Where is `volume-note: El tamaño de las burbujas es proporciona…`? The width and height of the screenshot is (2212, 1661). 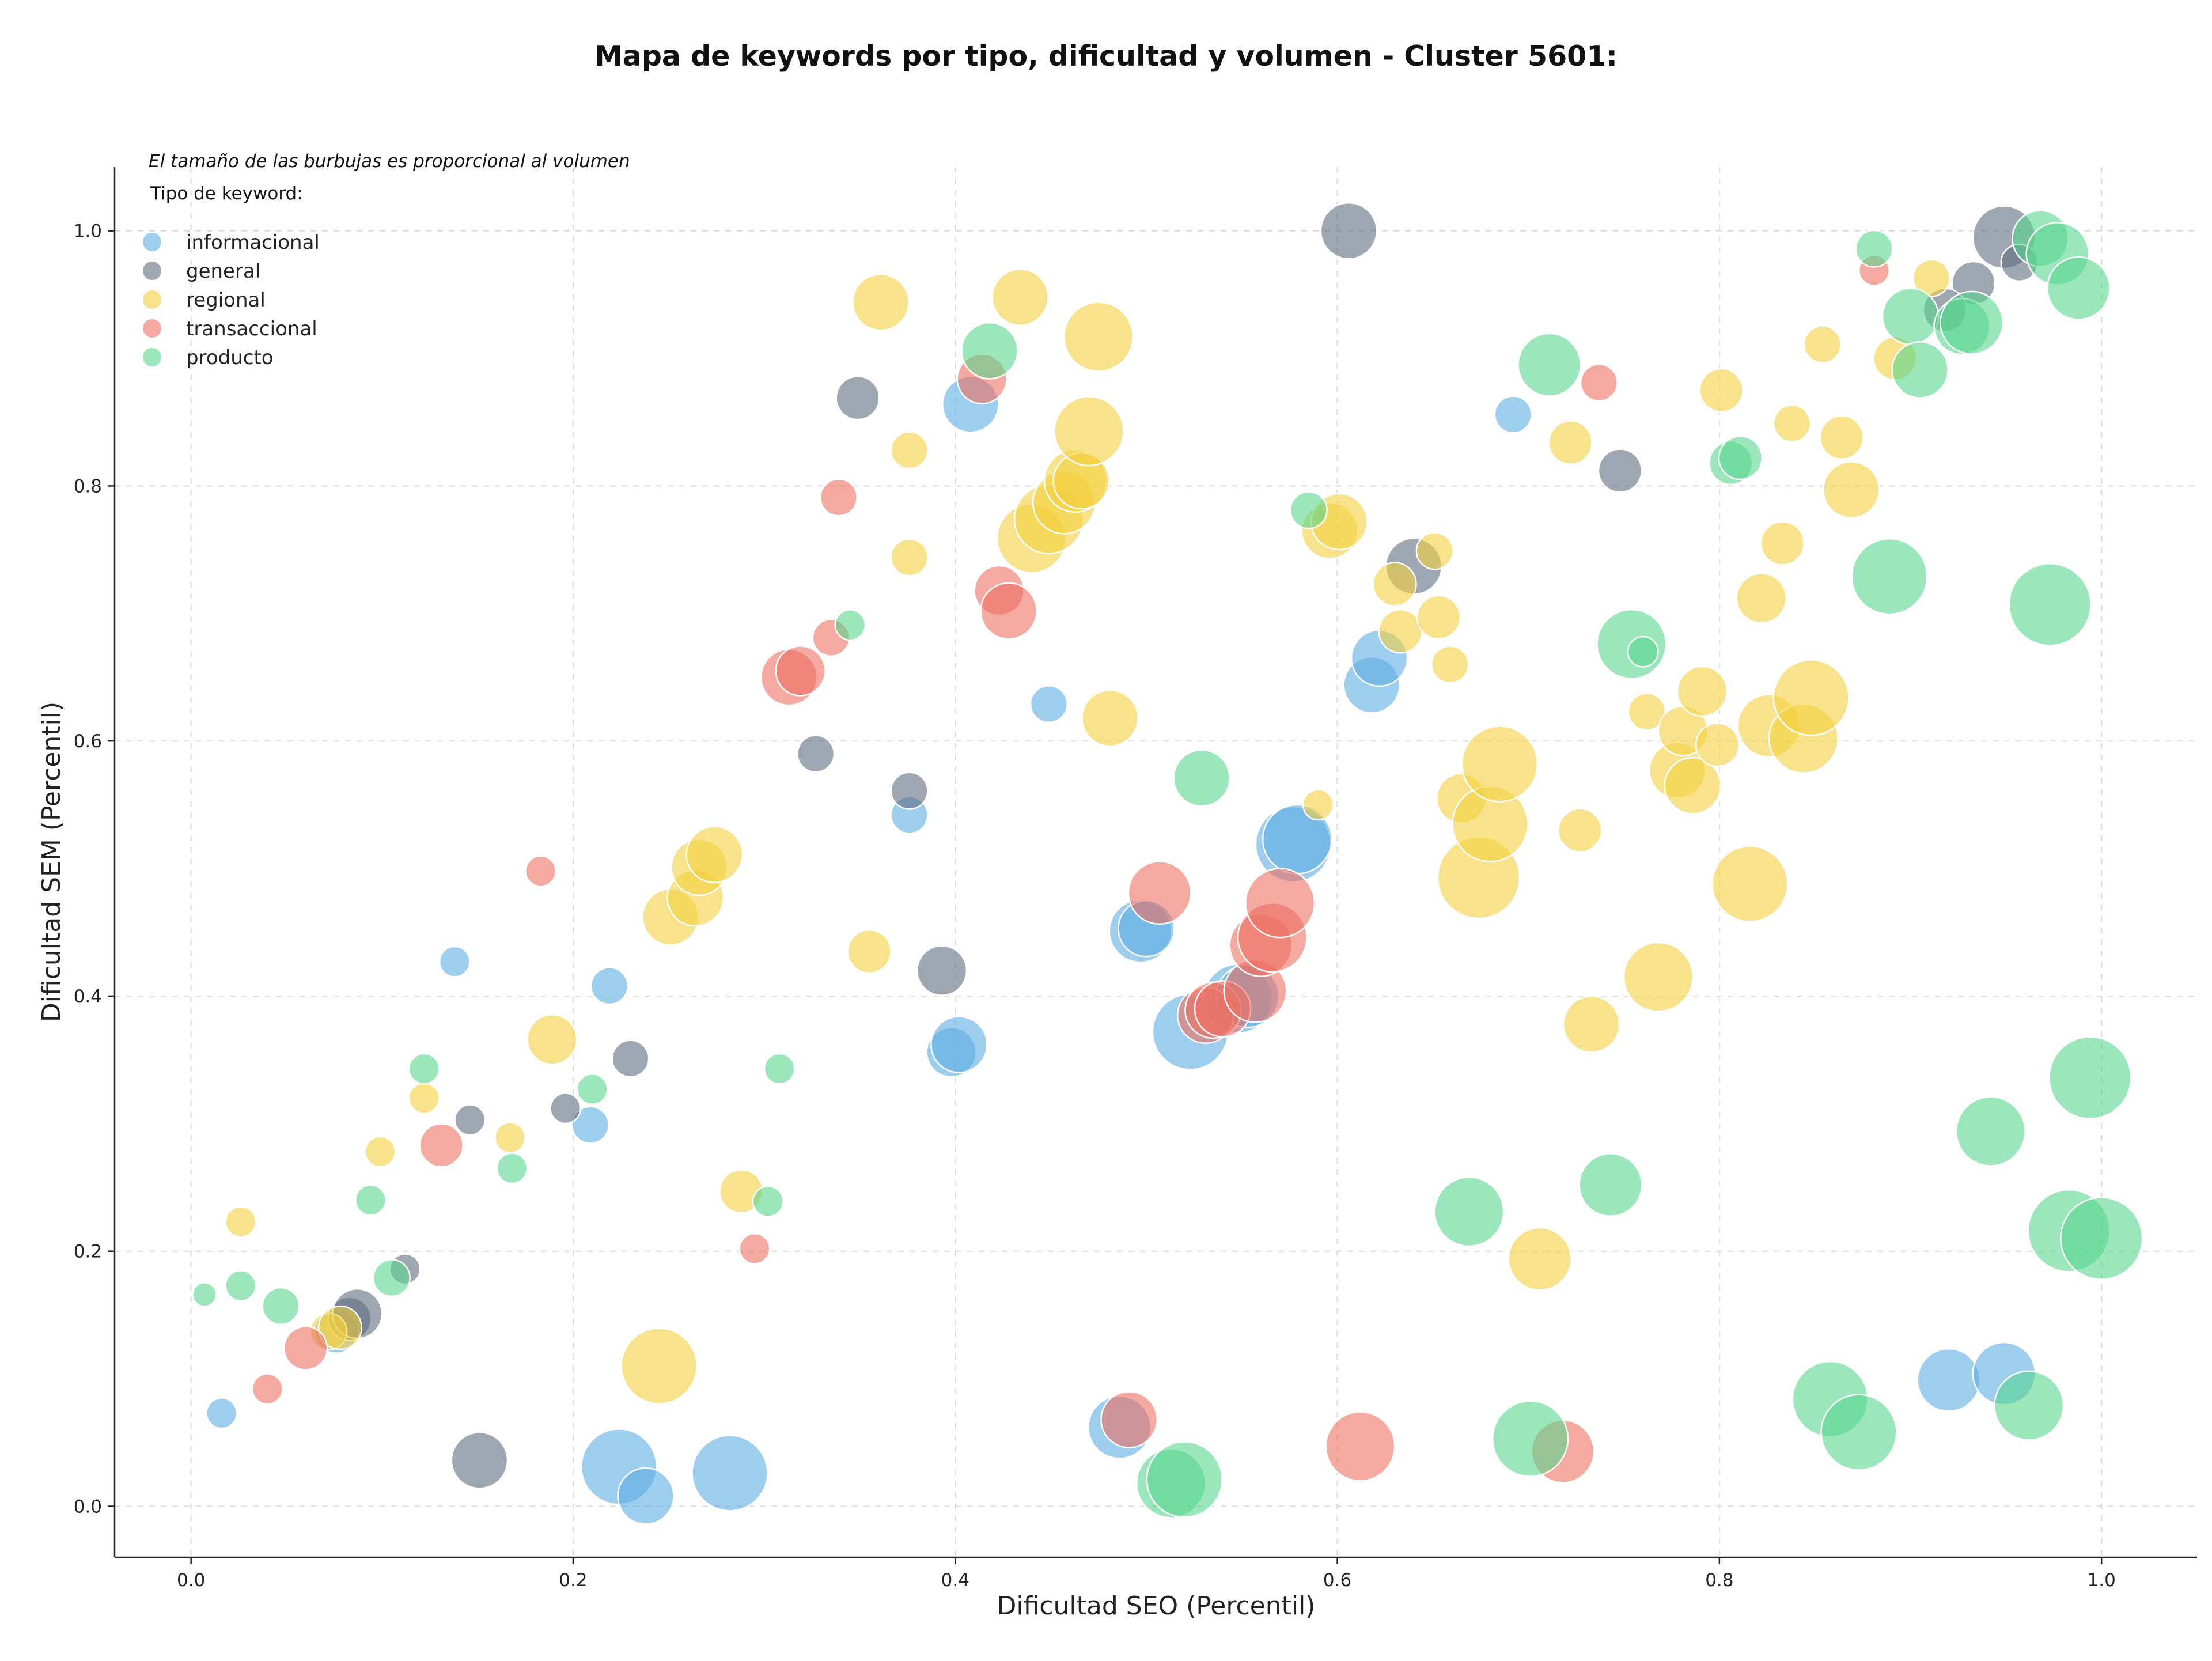
volume-note: El tamaño de las burbujas es proporciona… is located at coordinates (389, 161).